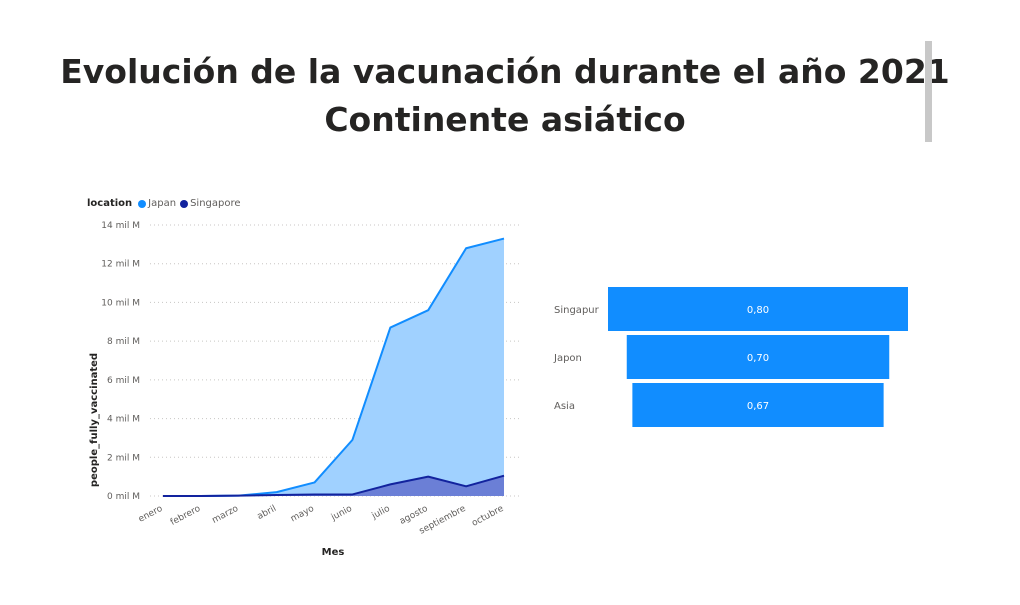  I want to click on legend-title: location, so click(110, 203).